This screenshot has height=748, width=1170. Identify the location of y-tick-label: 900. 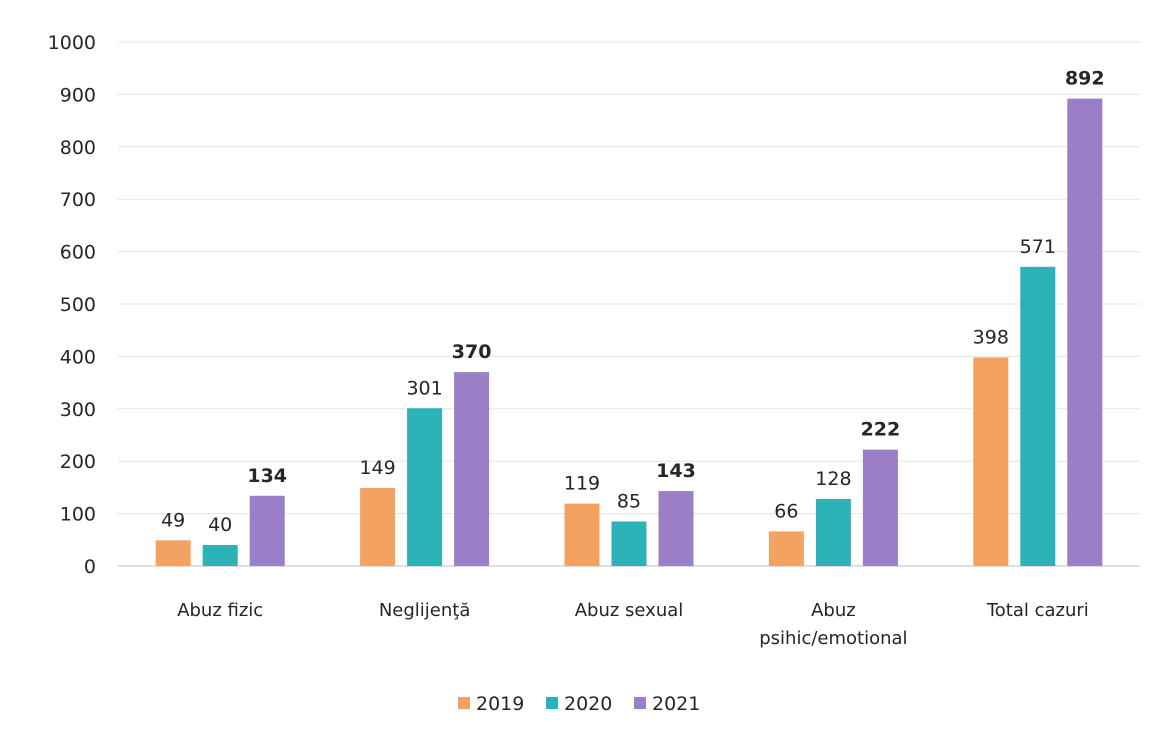
(78, 95).